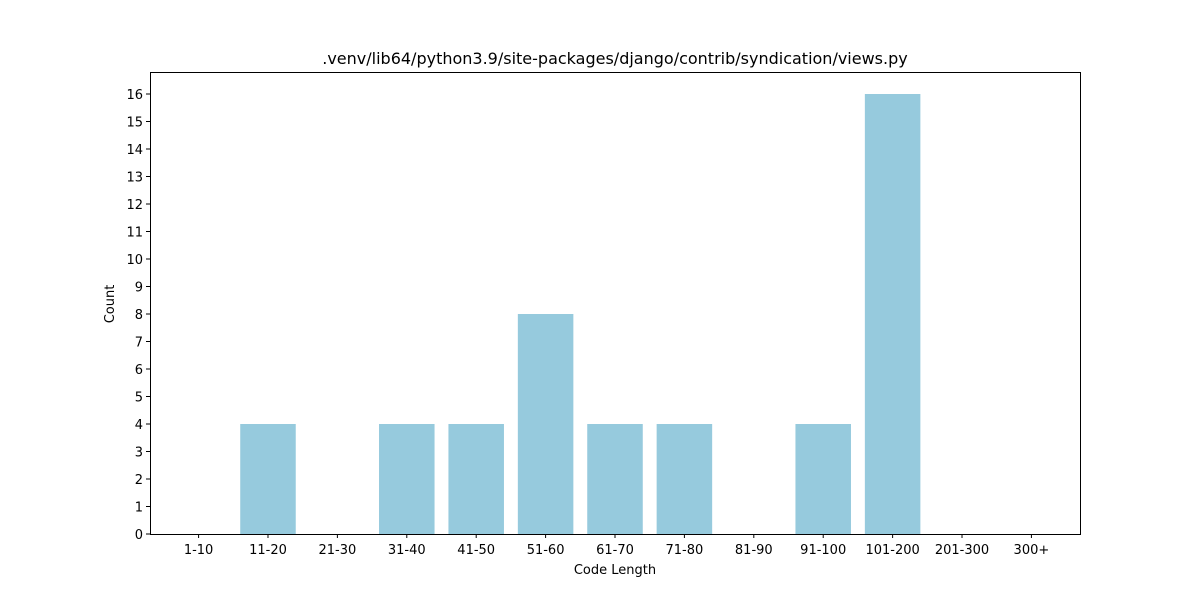 This screenshot has width=1200, height=605. What do you see at coordinates (139, 508) in the screenshot?
I see `y-tick-label: 1` at bounding box center [139, 508].